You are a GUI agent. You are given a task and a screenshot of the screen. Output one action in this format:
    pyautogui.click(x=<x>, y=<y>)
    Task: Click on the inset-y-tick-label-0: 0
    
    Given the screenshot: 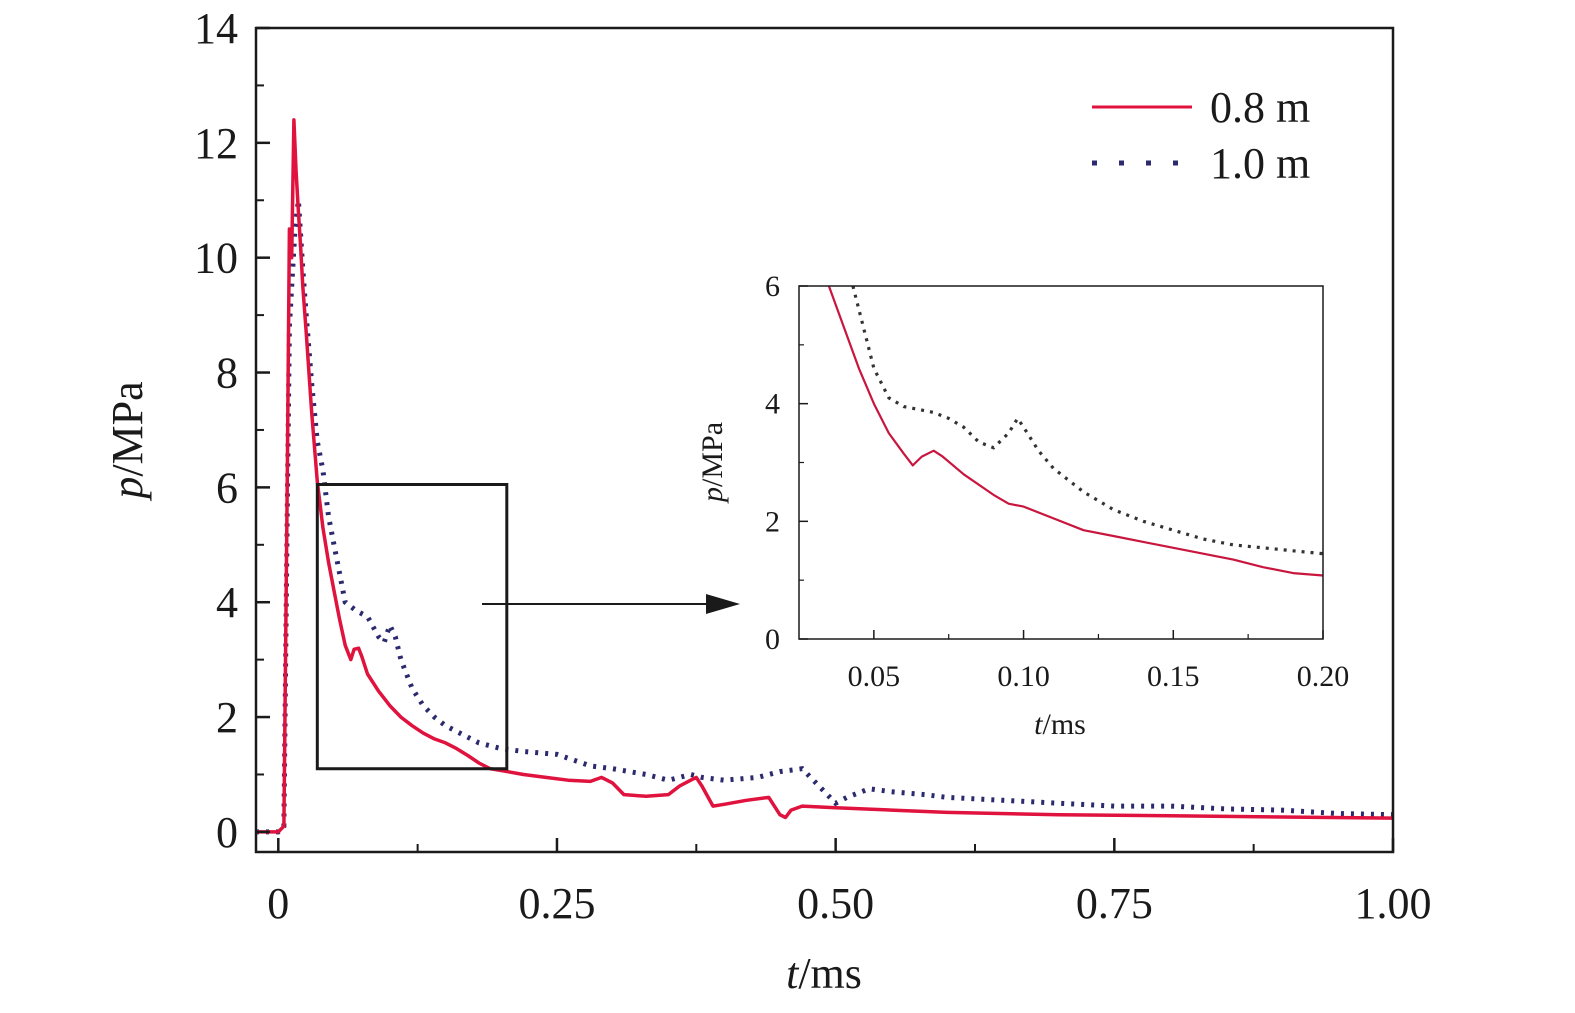 What is the action you would take?
    pyautogui.click(x=772, y=639)
    